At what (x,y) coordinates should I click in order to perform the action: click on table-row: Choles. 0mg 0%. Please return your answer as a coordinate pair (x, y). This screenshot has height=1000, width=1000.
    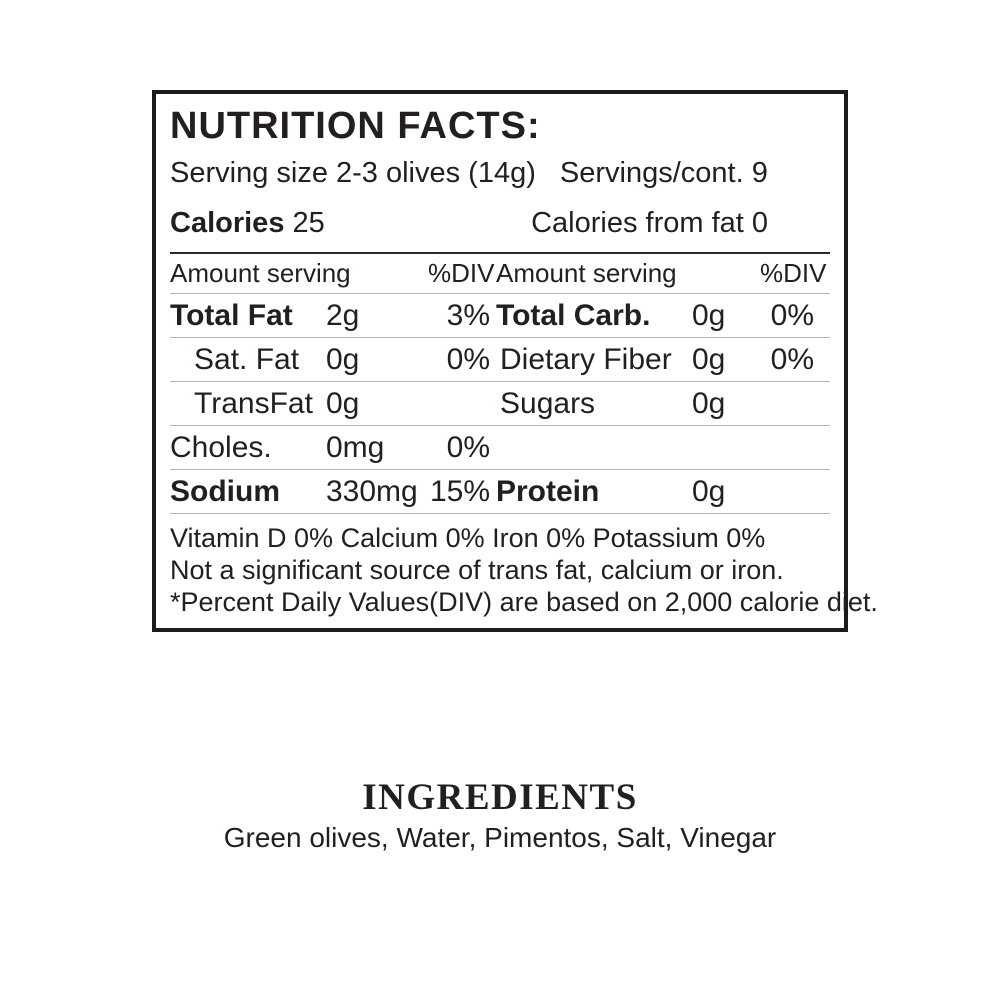
    Looking at the image, I should click on (500, 448).